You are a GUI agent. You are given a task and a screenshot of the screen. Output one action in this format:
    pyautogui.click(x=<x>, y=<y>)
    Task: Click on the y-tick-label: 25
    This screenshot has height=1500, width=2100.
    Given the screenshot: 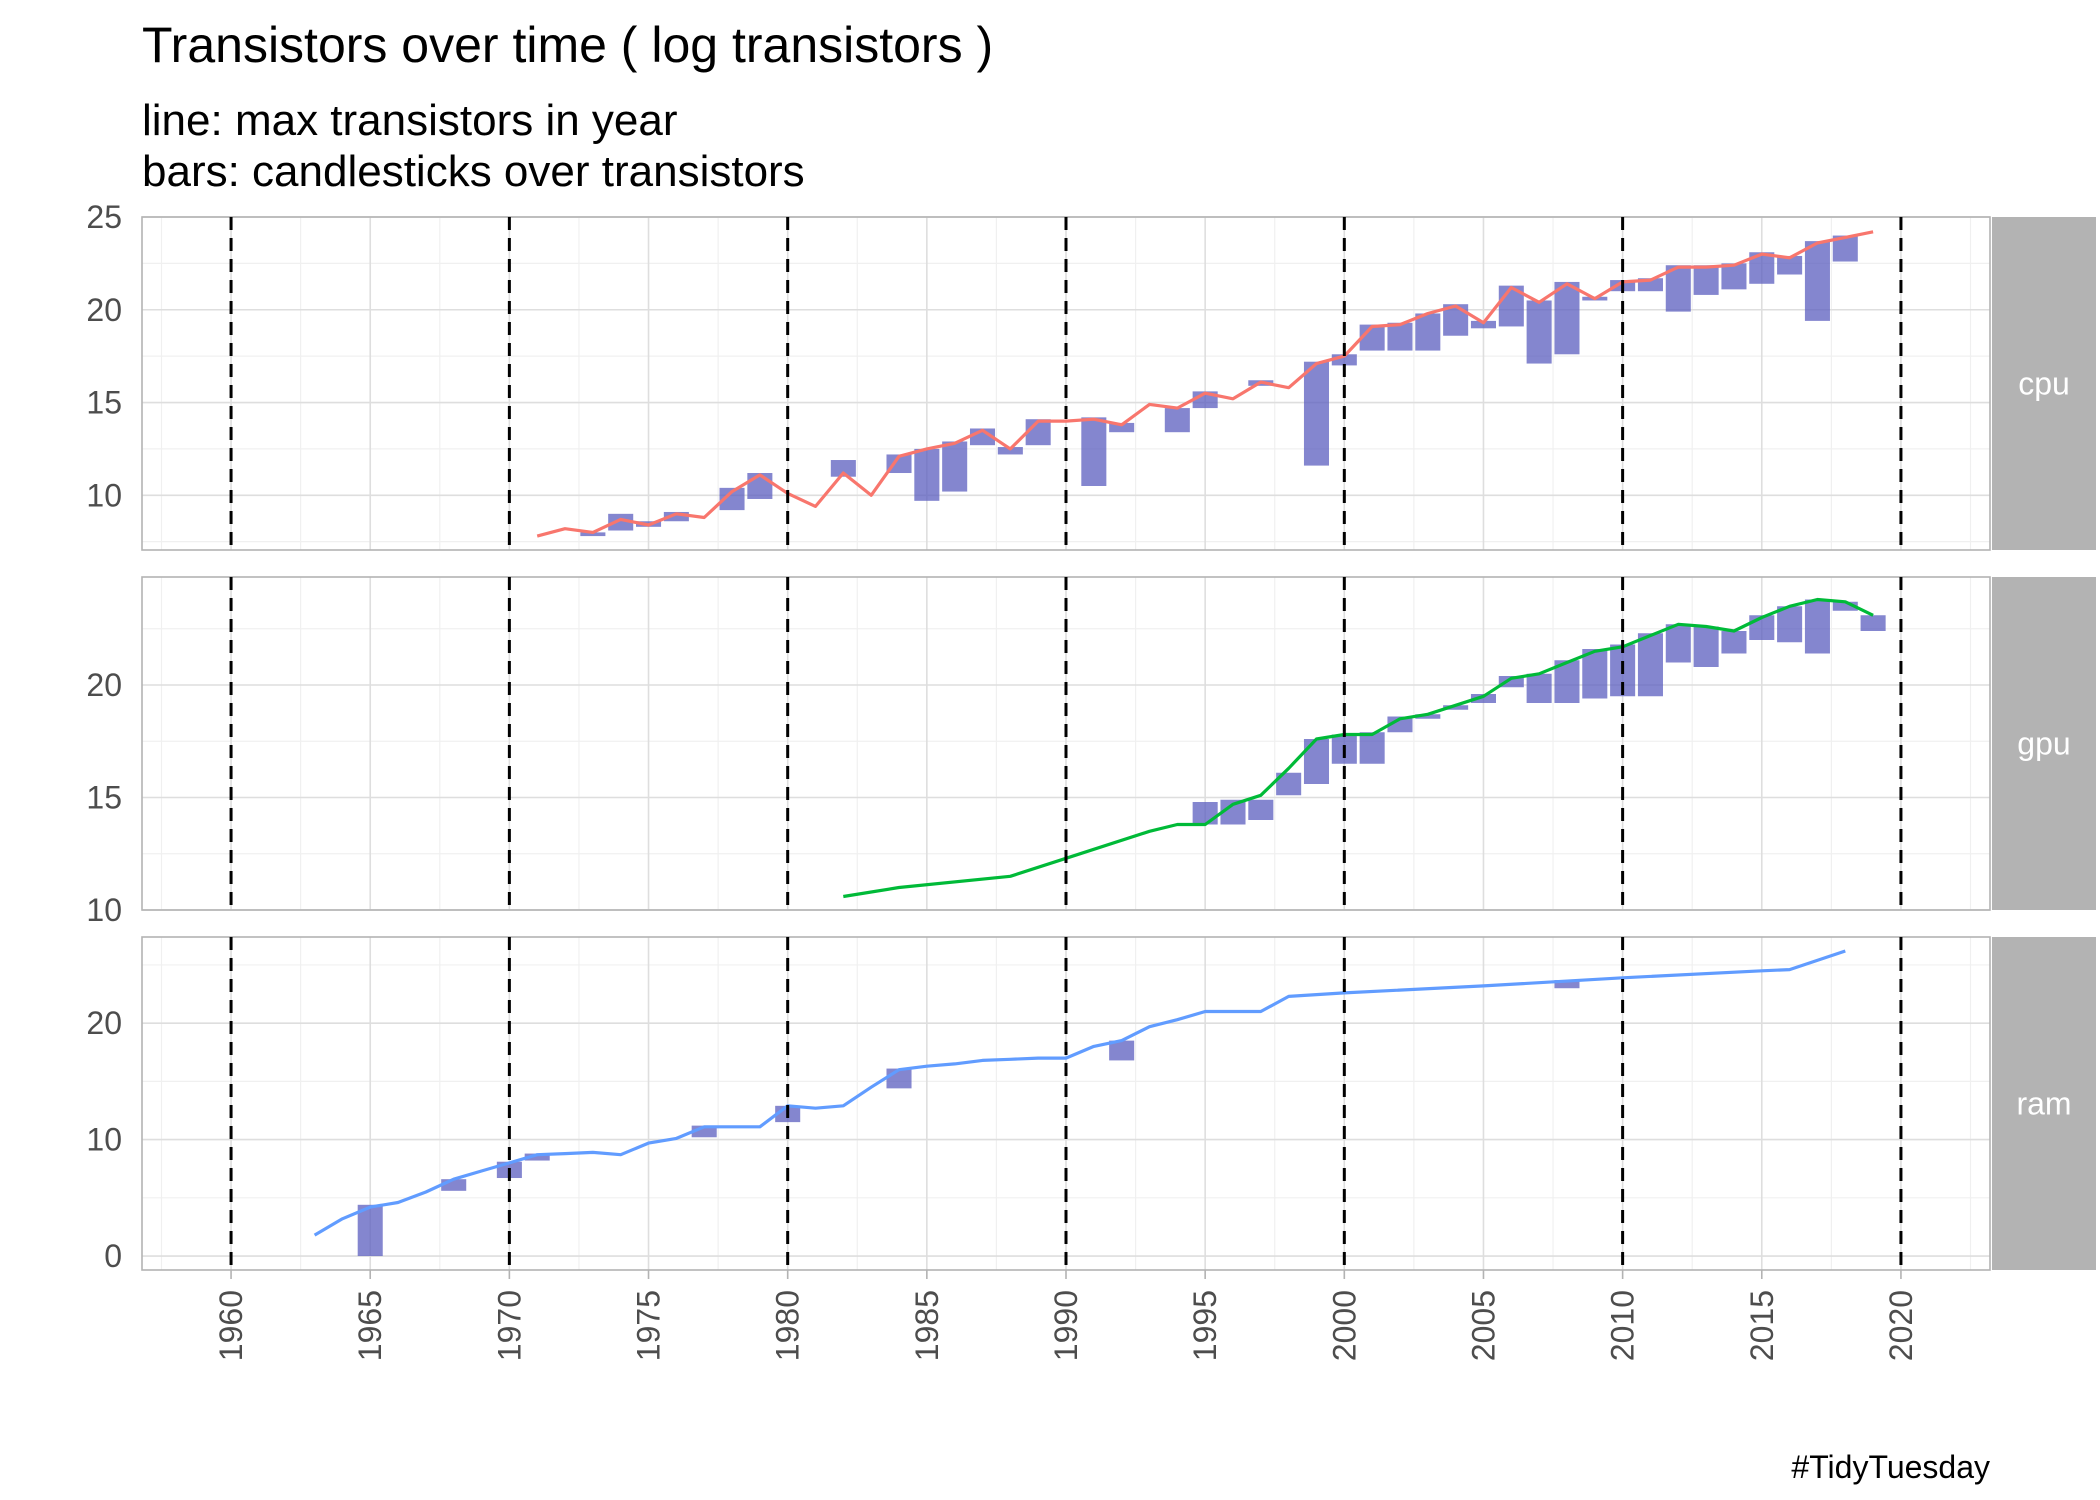 What is the action you would take?
    pyautogui.click(x=104, y=217)
    